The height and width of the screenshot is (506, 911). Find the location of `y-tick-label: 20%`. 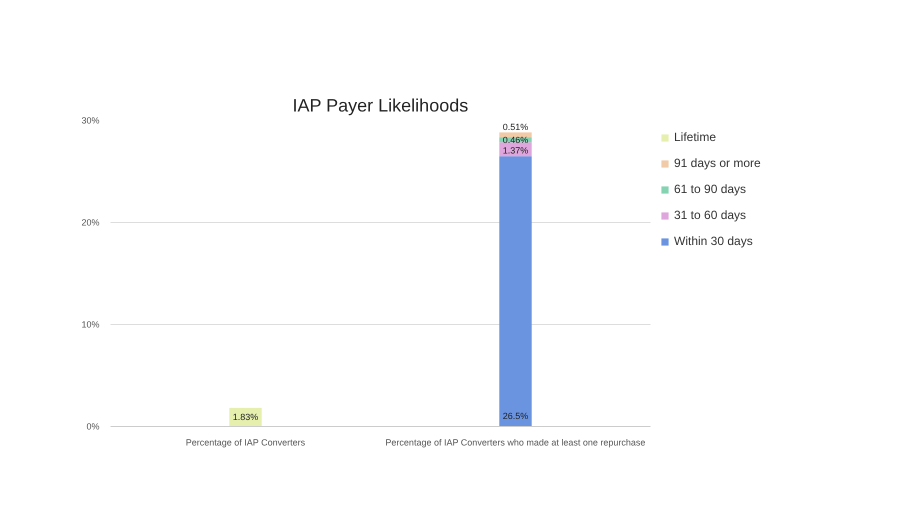

y-tick-label: 20% is located at coordinates (90, 223).